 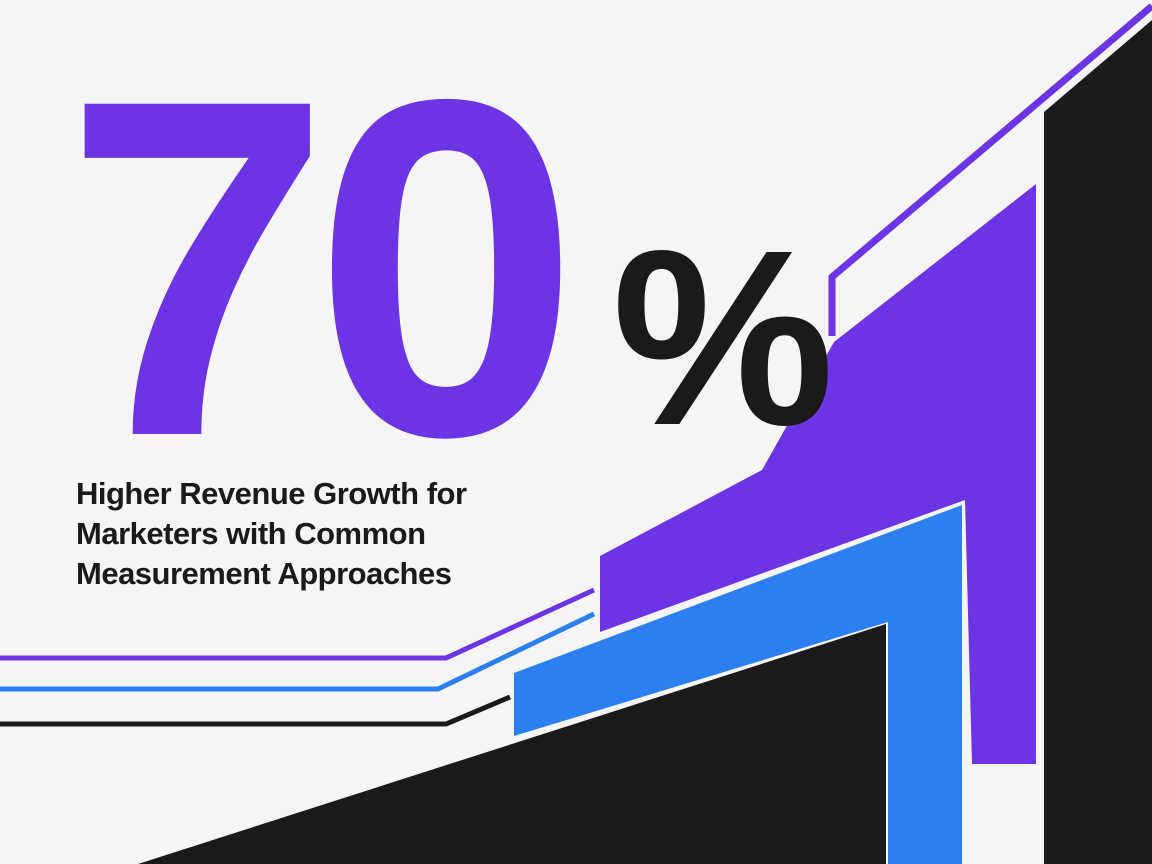 What do you see at coordinates (298, 624) in the screenshot?
I see `purple-connector-line` at bounding box center [298, 624].